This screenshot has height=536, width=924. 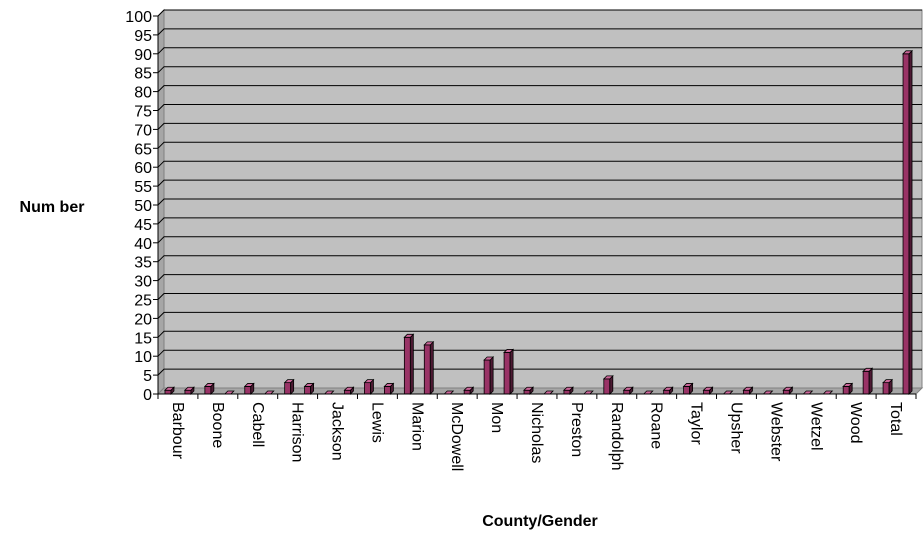 What do you see at coordinates (143, 244) in the screenshot?
I see `y-tick-label: 40` at bounding box center [143, 244].